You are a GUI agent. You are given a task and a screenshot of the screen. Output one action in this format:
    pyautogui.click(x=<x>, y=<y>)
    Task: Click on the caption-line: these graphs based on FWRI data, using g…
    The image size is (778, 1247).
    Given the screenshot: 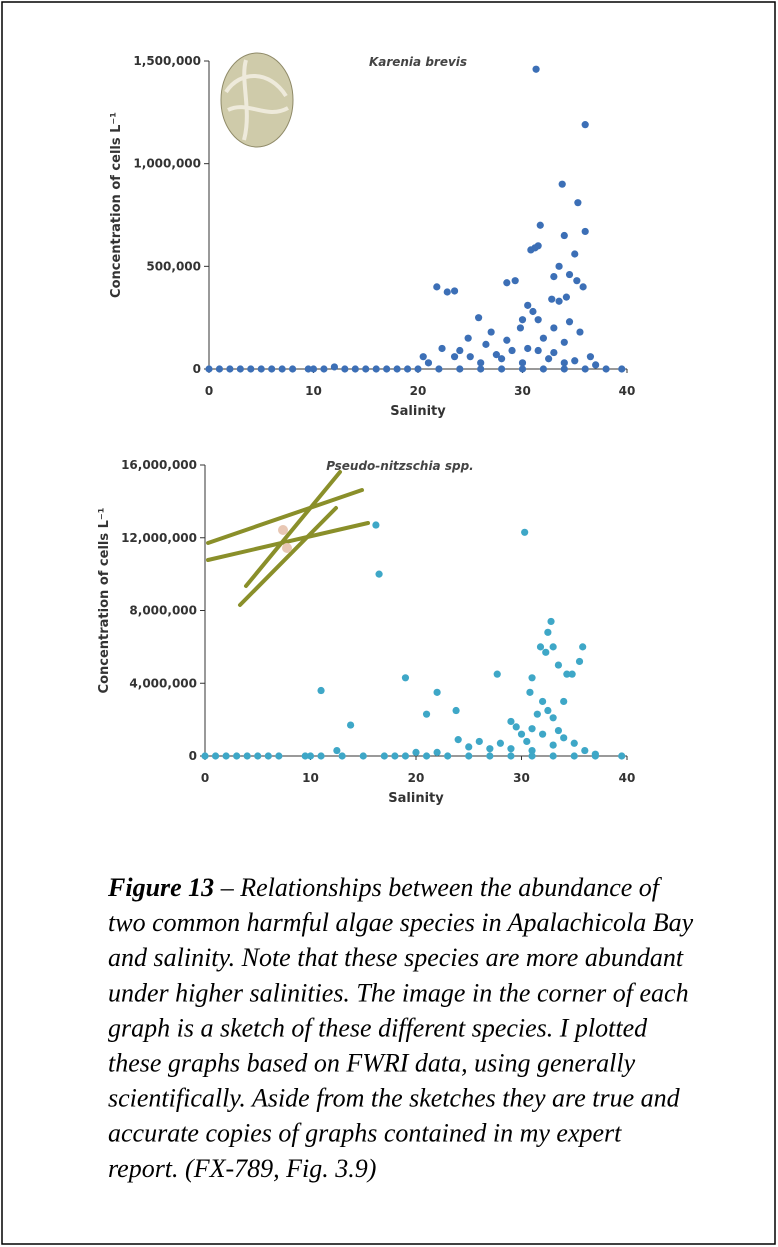 What is the action you would take?
    pyautogui.click(x=372, y=1063)
    